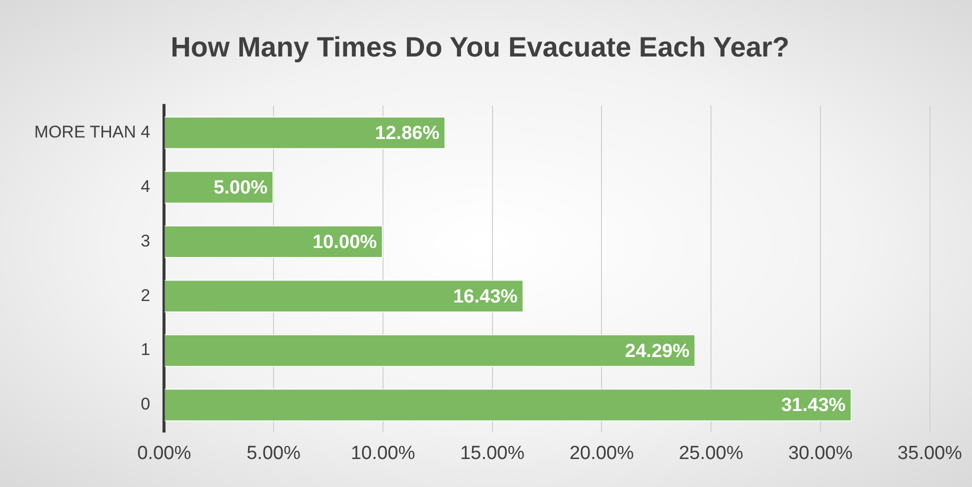 The height and width of the screenshot is (487, 972). I want to click on x-tick-label: 10.00%, so click(383, 453).